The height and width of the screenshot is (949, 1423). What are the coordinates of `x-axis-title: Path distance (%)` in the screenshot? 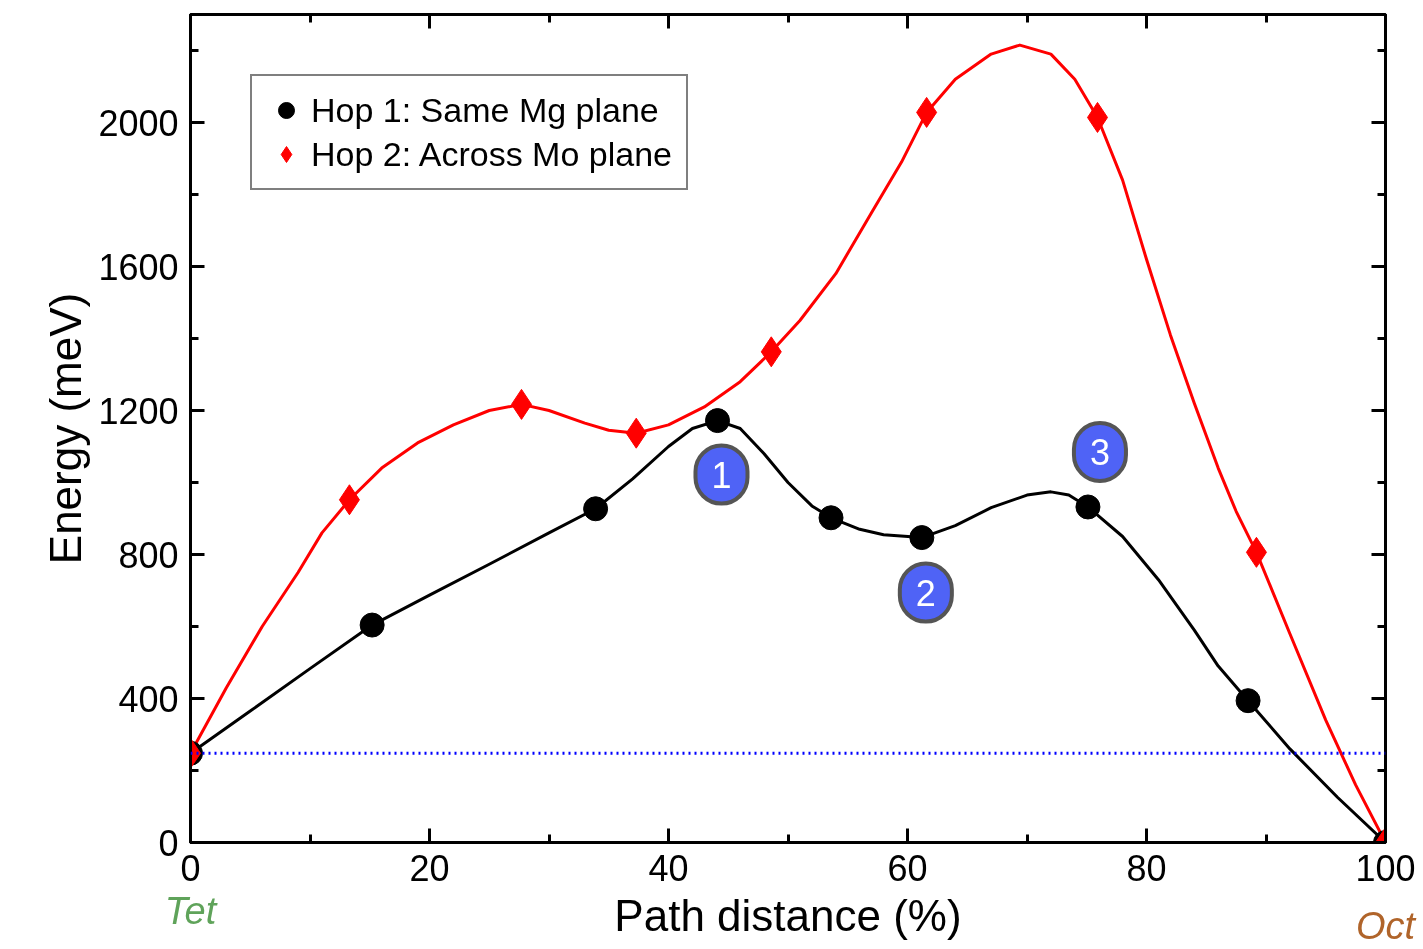 It's located at (788, 915).